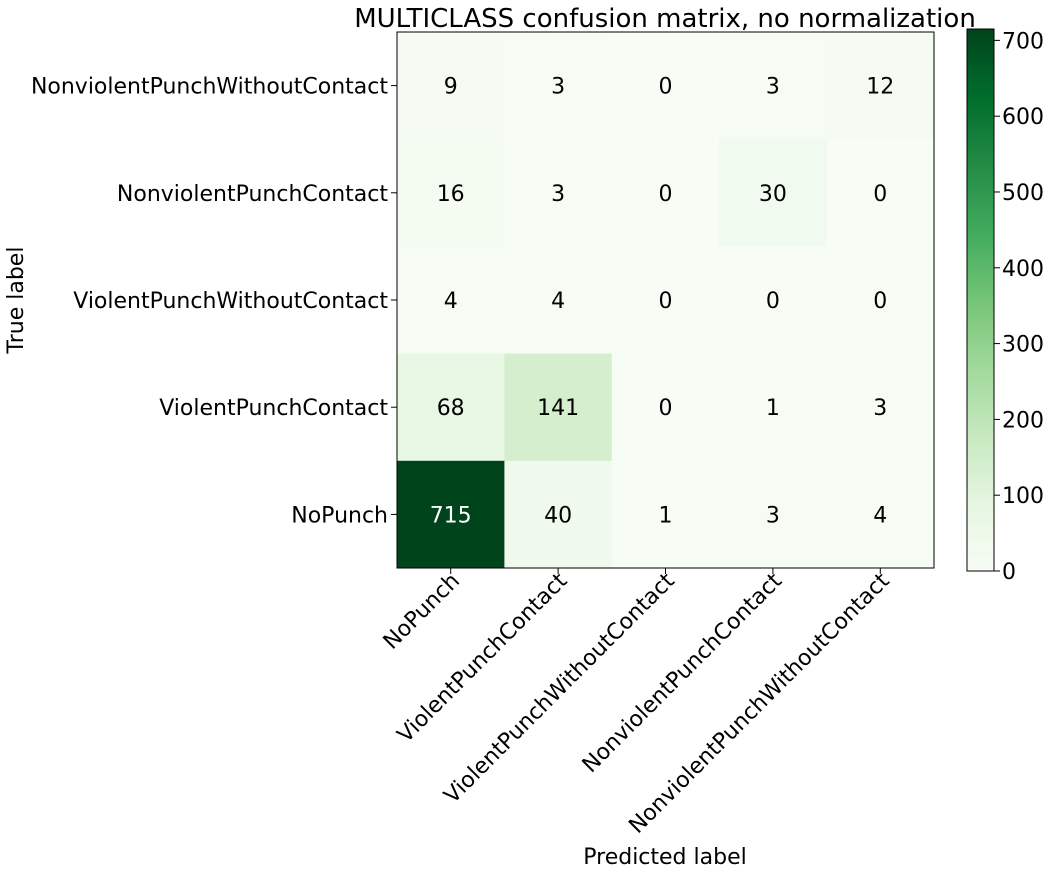 Image resolution: width=1049 pixels, height=874 pixels. Describe the element at coordinates (339, 515) in the screenshot. I see `y-tick-label: NoPunch` at that location.